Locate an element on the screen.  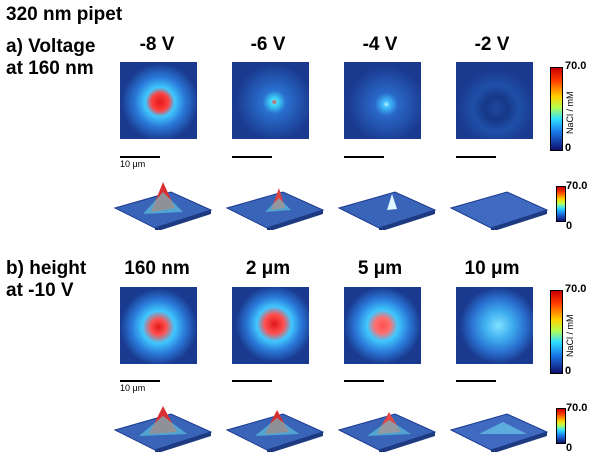
panel-a-col-3-label: -4 V is located at coordinates (380, 44).